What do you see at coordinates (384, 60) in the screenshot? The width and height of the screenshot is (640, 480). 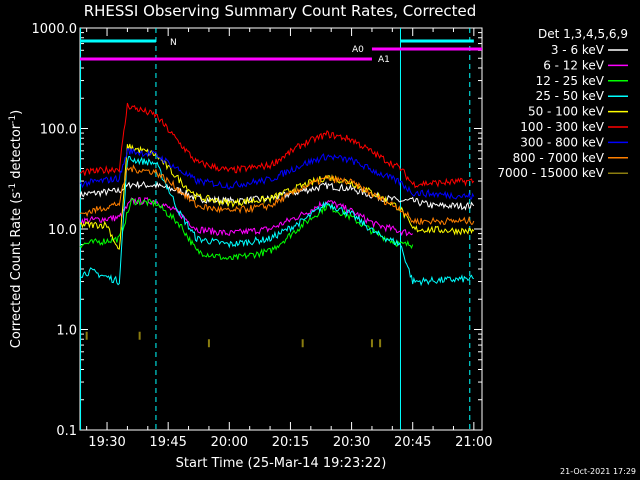 I see `a1-label: A1` at bounding box center [384, 60].